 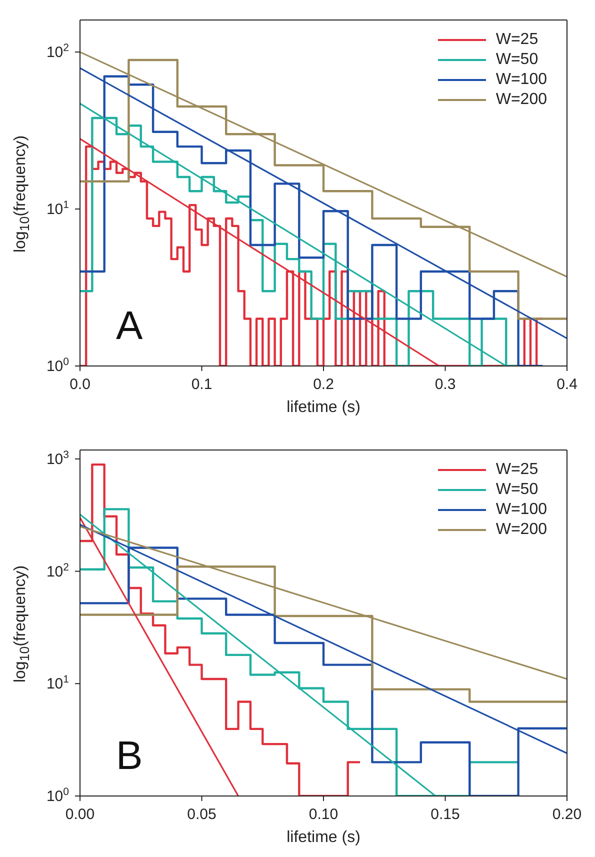 What do you see at coordinates (129, 326) in the screenshot?
I see `annotation: A` at bounding box center [129, 326].